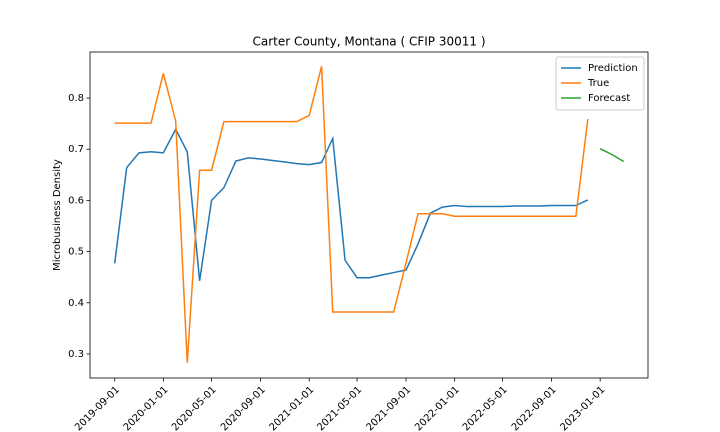 The width and height of the screenshot is (720, 432). I want to click on legend-label: Prediction, so click(613, 68).